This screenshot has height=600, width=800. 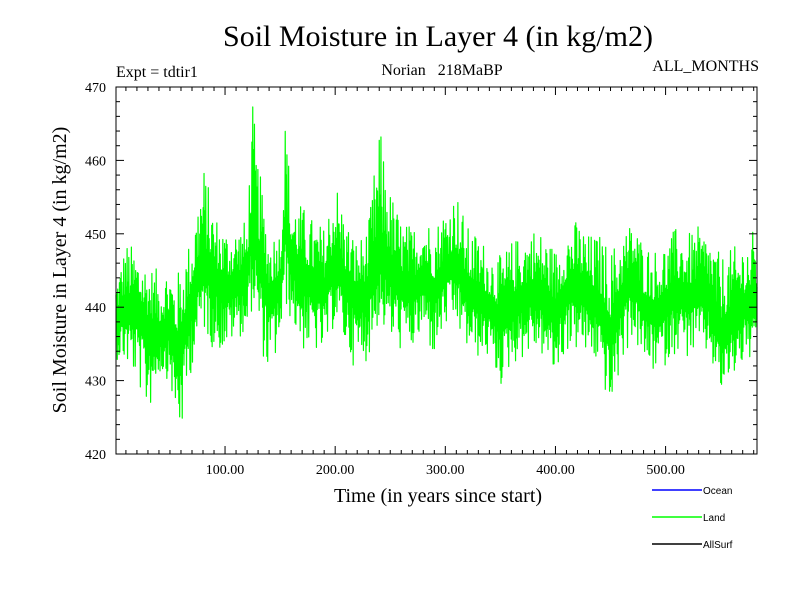 What do you see at coordinates (438, 36) in the screenshot?
I see `chart-title: Soil Moisture in Layer 4 (in kg/m2)` at bounding box center [438, 36].